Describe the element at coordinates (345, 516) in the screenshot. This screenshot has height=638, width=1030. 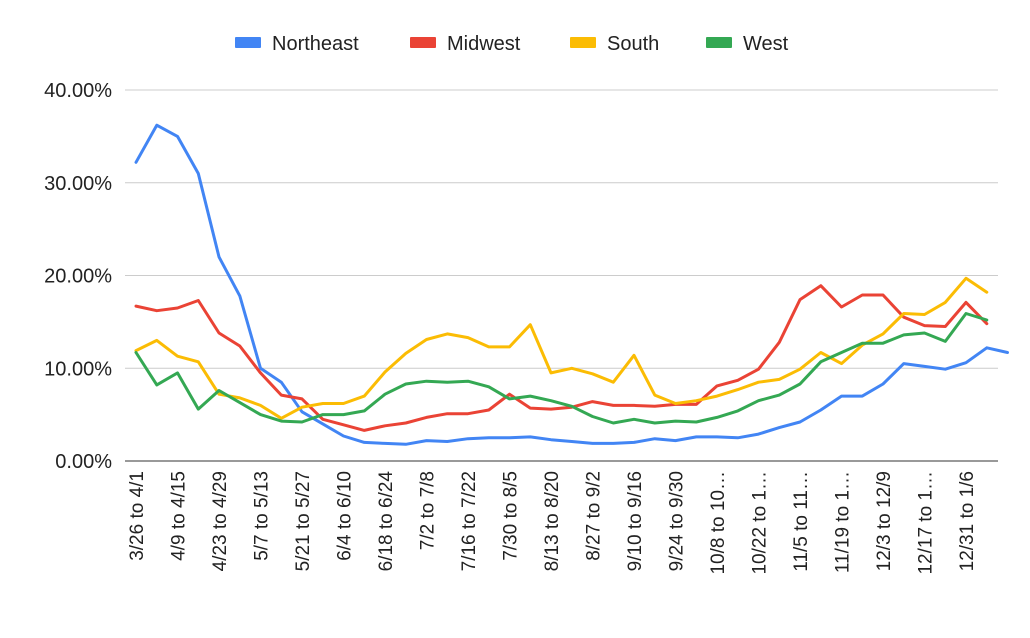
I see `x-tick-label: 6/4 to 6/10` at that location.